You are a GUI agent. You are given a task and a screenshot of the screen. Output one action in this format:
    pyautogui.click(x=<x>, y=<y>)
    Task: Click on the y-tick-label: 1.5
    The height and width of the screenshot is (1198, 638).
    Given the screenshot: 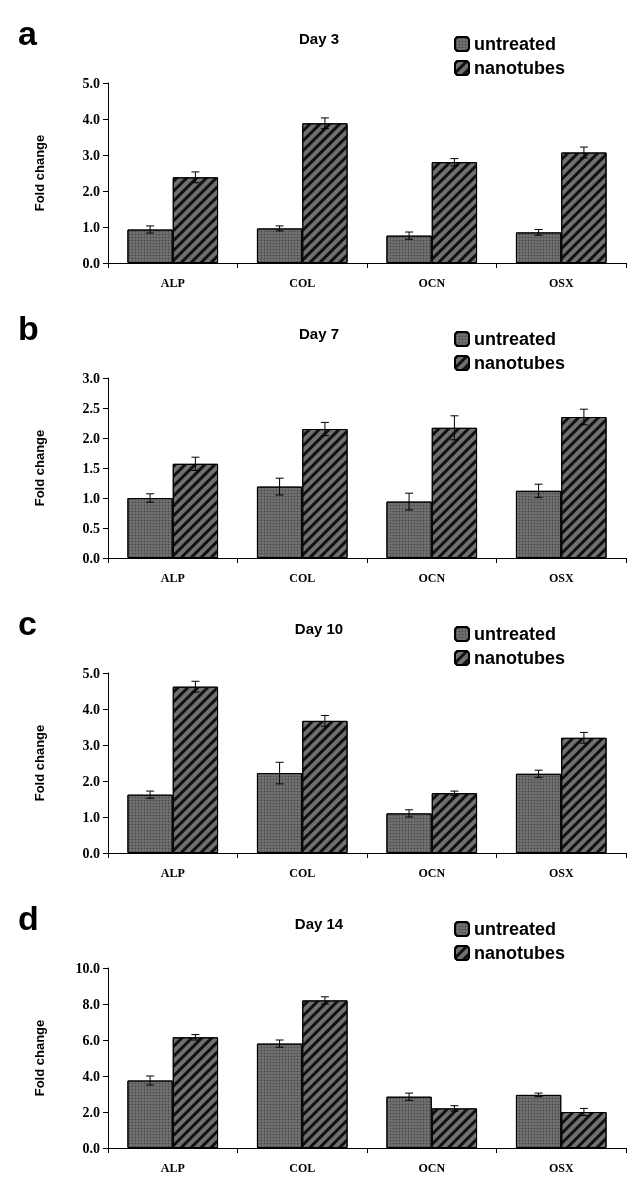 What is the action you would take?
    pyautogui.click(x=91, y=468)
    